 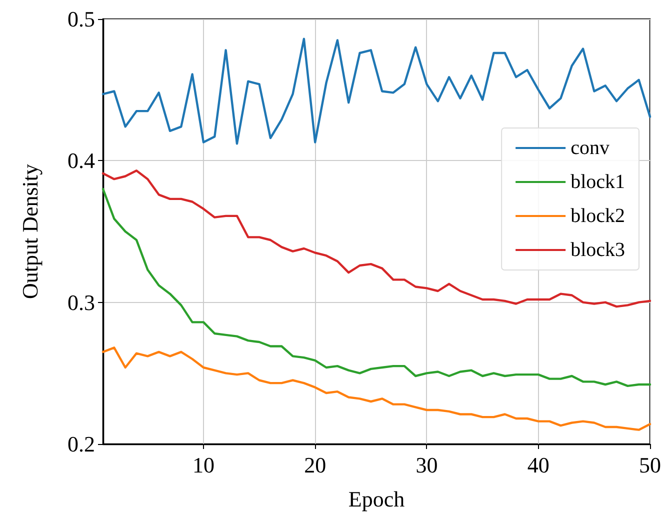 I want to click on legend-label: block3, so click(x=598, y=250).